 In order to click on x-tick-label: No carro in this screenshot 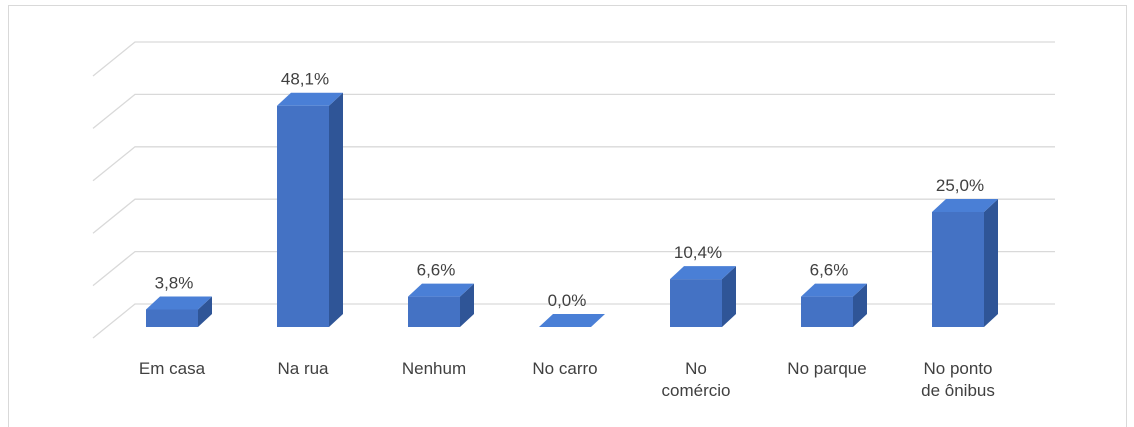, I will do `click(565, 368)`.